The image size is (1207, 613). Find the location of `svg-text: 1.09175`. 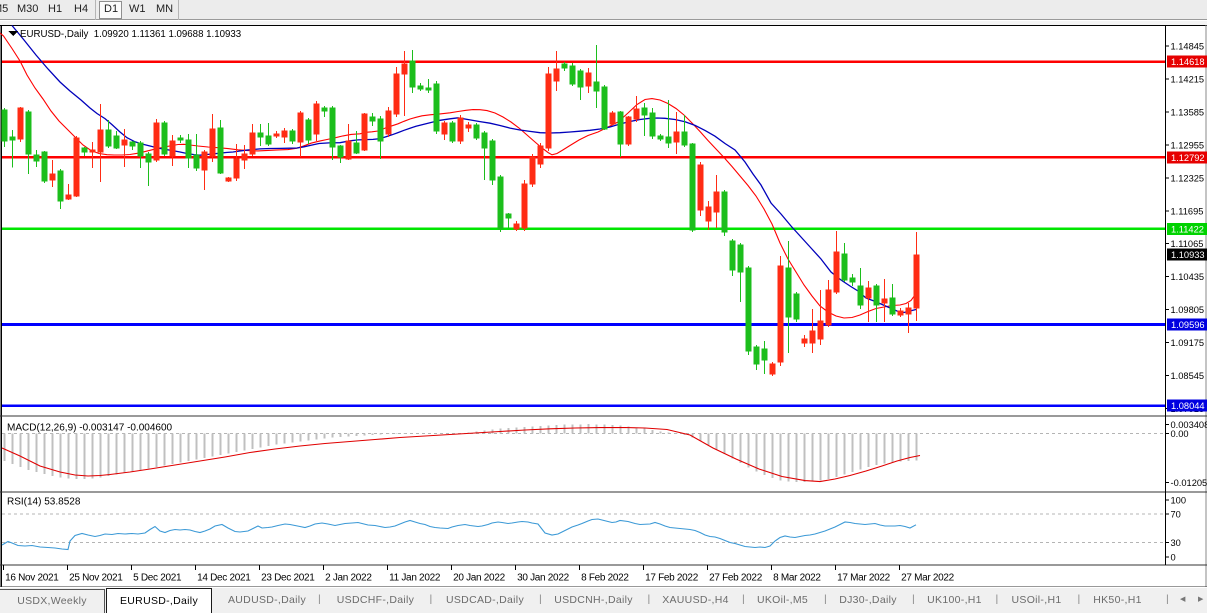

svg-text: 1.09175 is located at coordinates (1188, 343).